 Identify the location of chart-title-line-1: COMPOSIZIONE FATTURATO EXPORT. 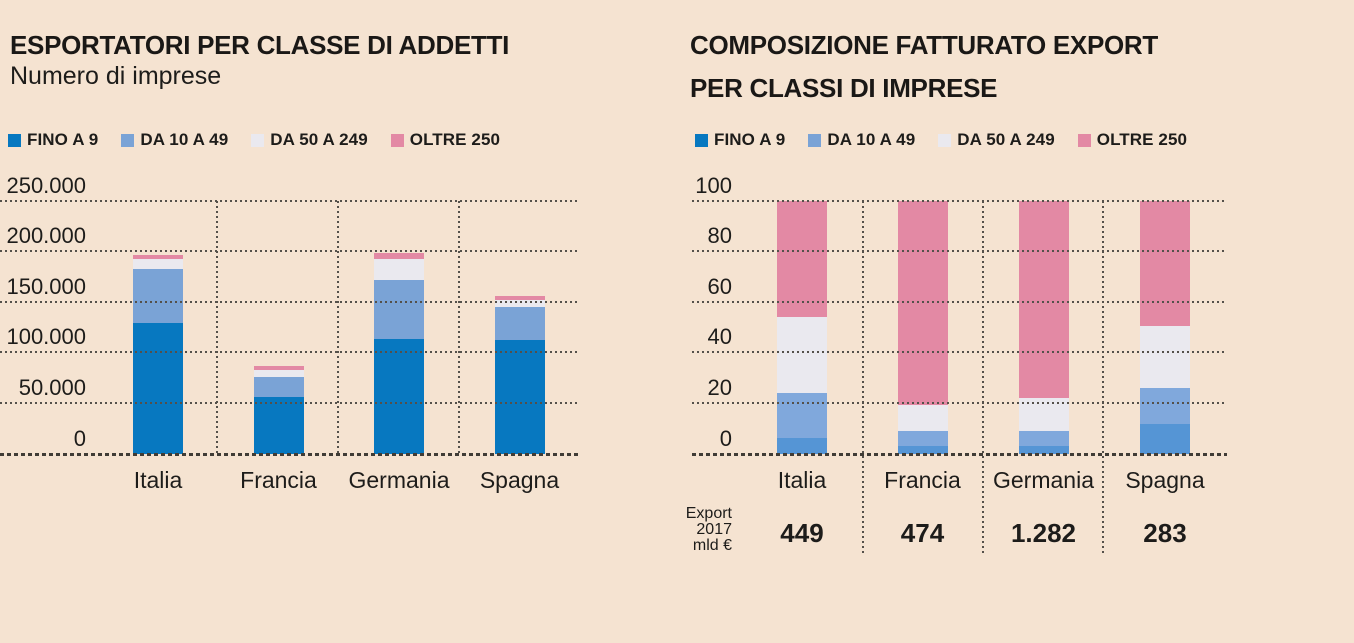
(924, 45).